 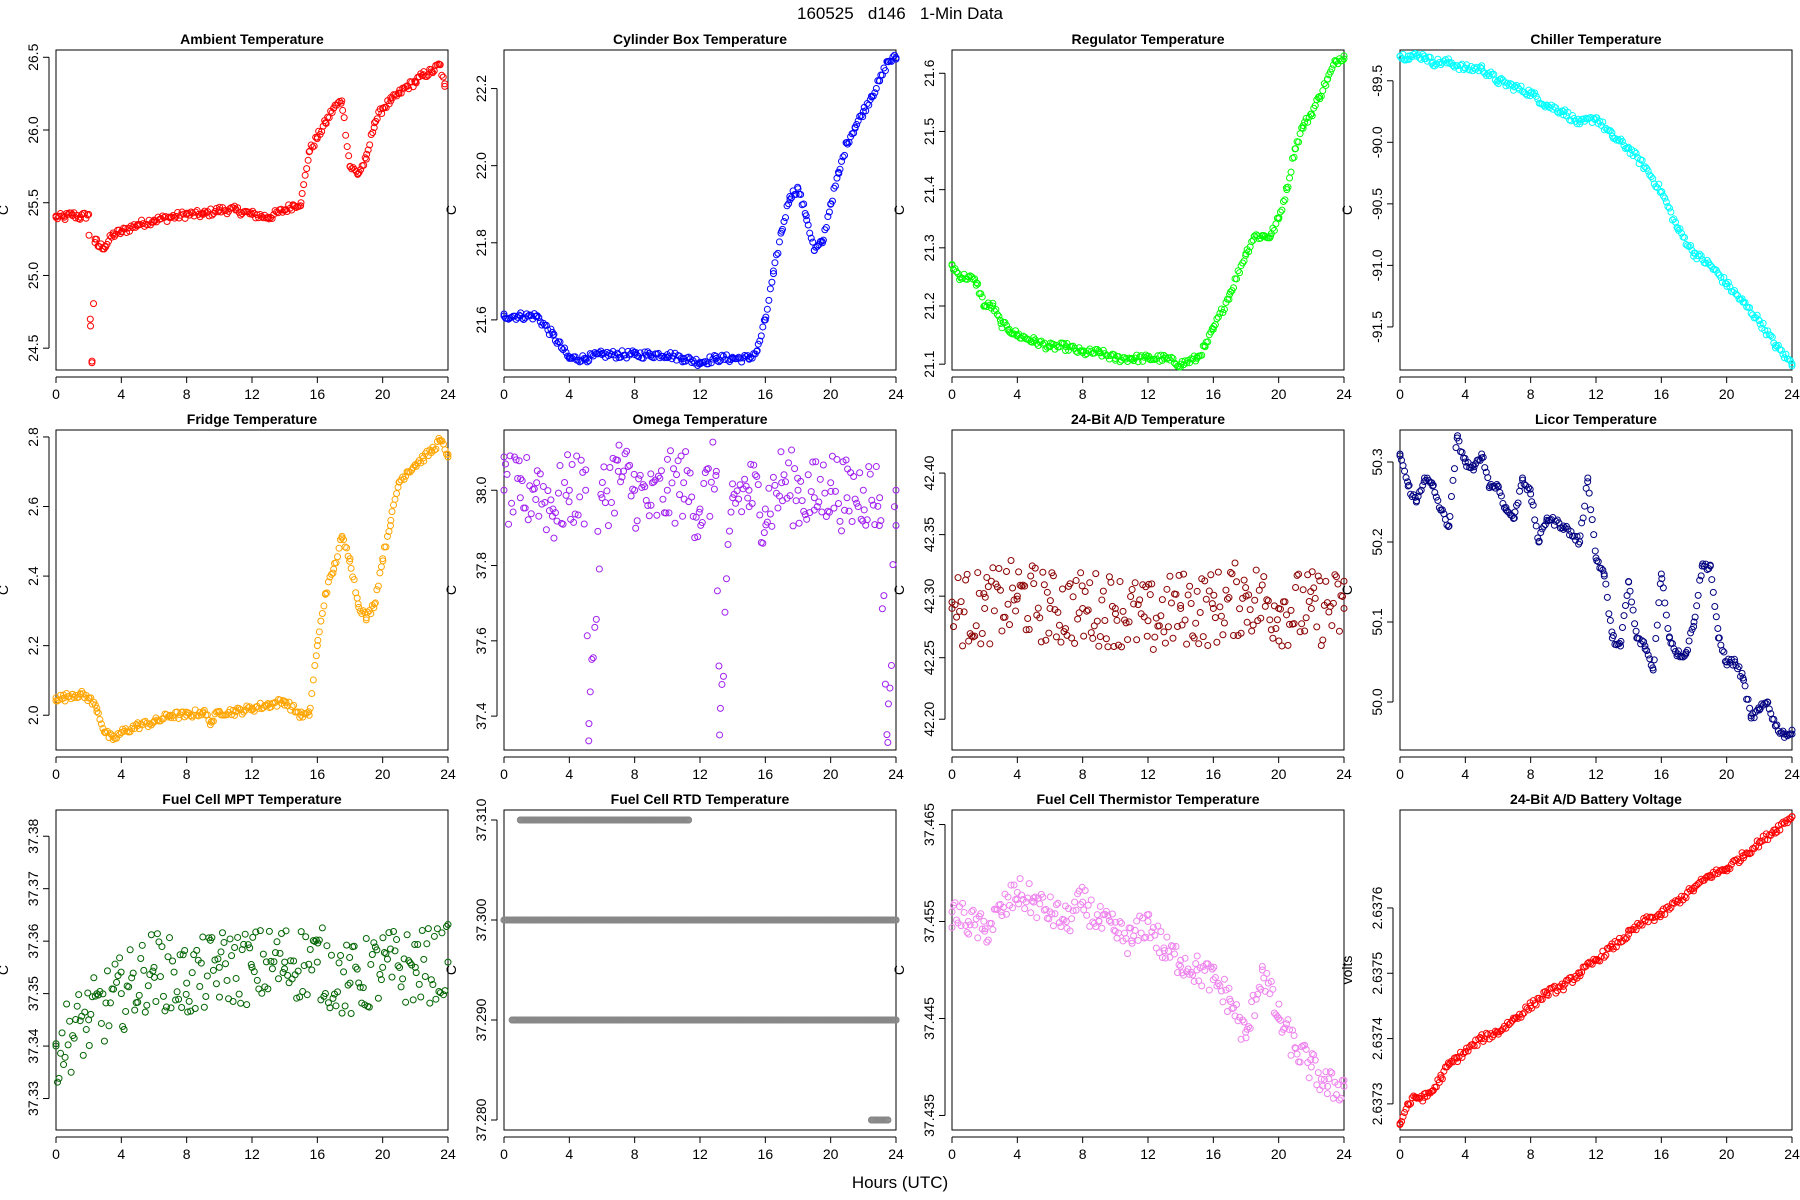 What do you see at coordinates (1381, 582) in the screenshot?
I see `y-axis: 50.050.150.250.3` at bounding box center [1381, 582].